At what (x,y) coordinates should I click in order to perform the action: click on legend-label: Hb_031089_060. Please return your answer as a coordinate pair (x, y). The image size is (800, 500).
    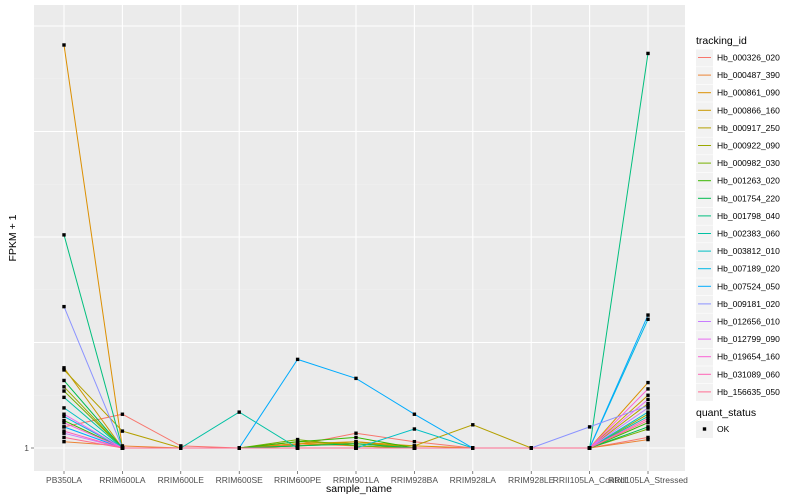
    Looking at the image, I should click on (748, 374).